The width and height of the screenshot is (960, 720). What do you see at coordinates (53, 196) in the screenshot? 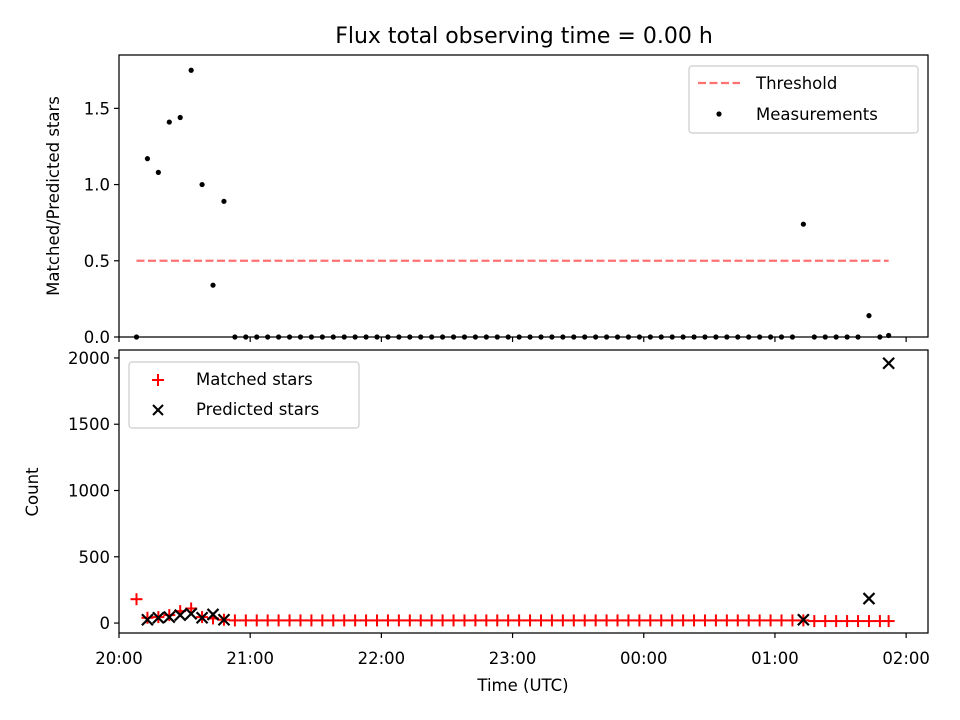
I see `top-y-axis-label: Matched/Predicted stars` at bounding box center [53, 196].